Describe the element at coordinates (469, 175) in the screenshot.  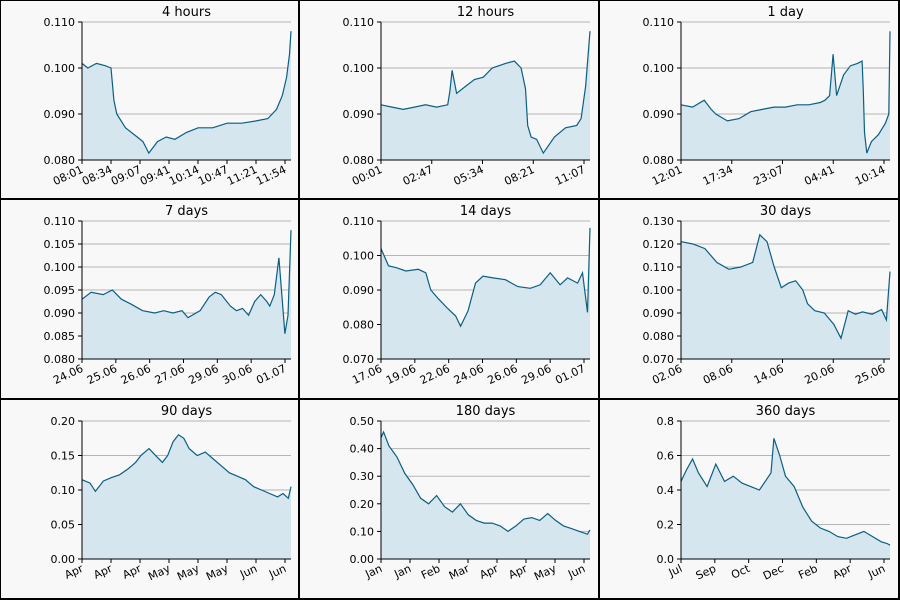
I see `x-tick-label: 05:34` at that location.